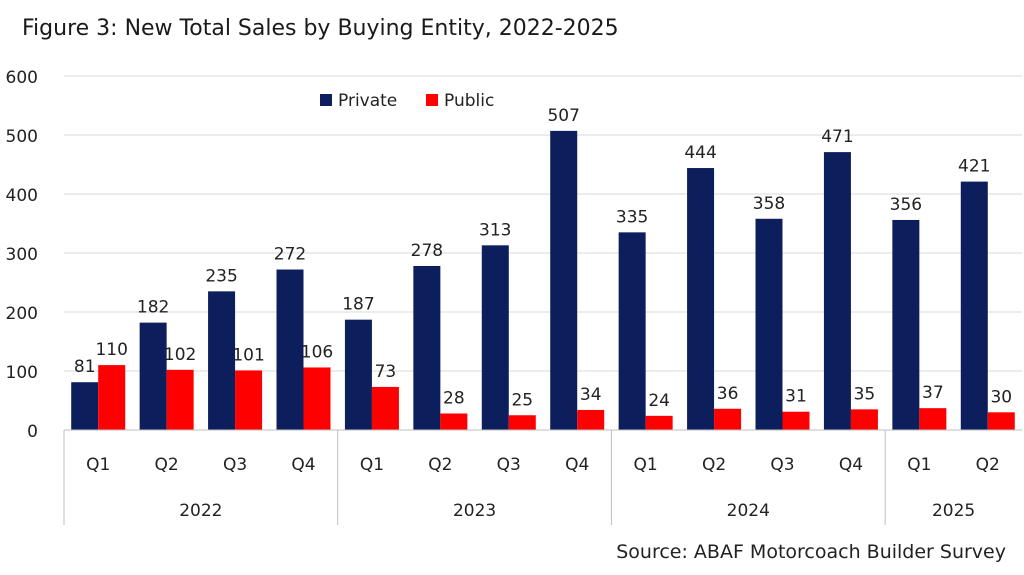 This screenshot has width=1024, height=575. Describe the element at coordinates (906, 205) in the screenshot. I see `private-data-label: 356` at that location.